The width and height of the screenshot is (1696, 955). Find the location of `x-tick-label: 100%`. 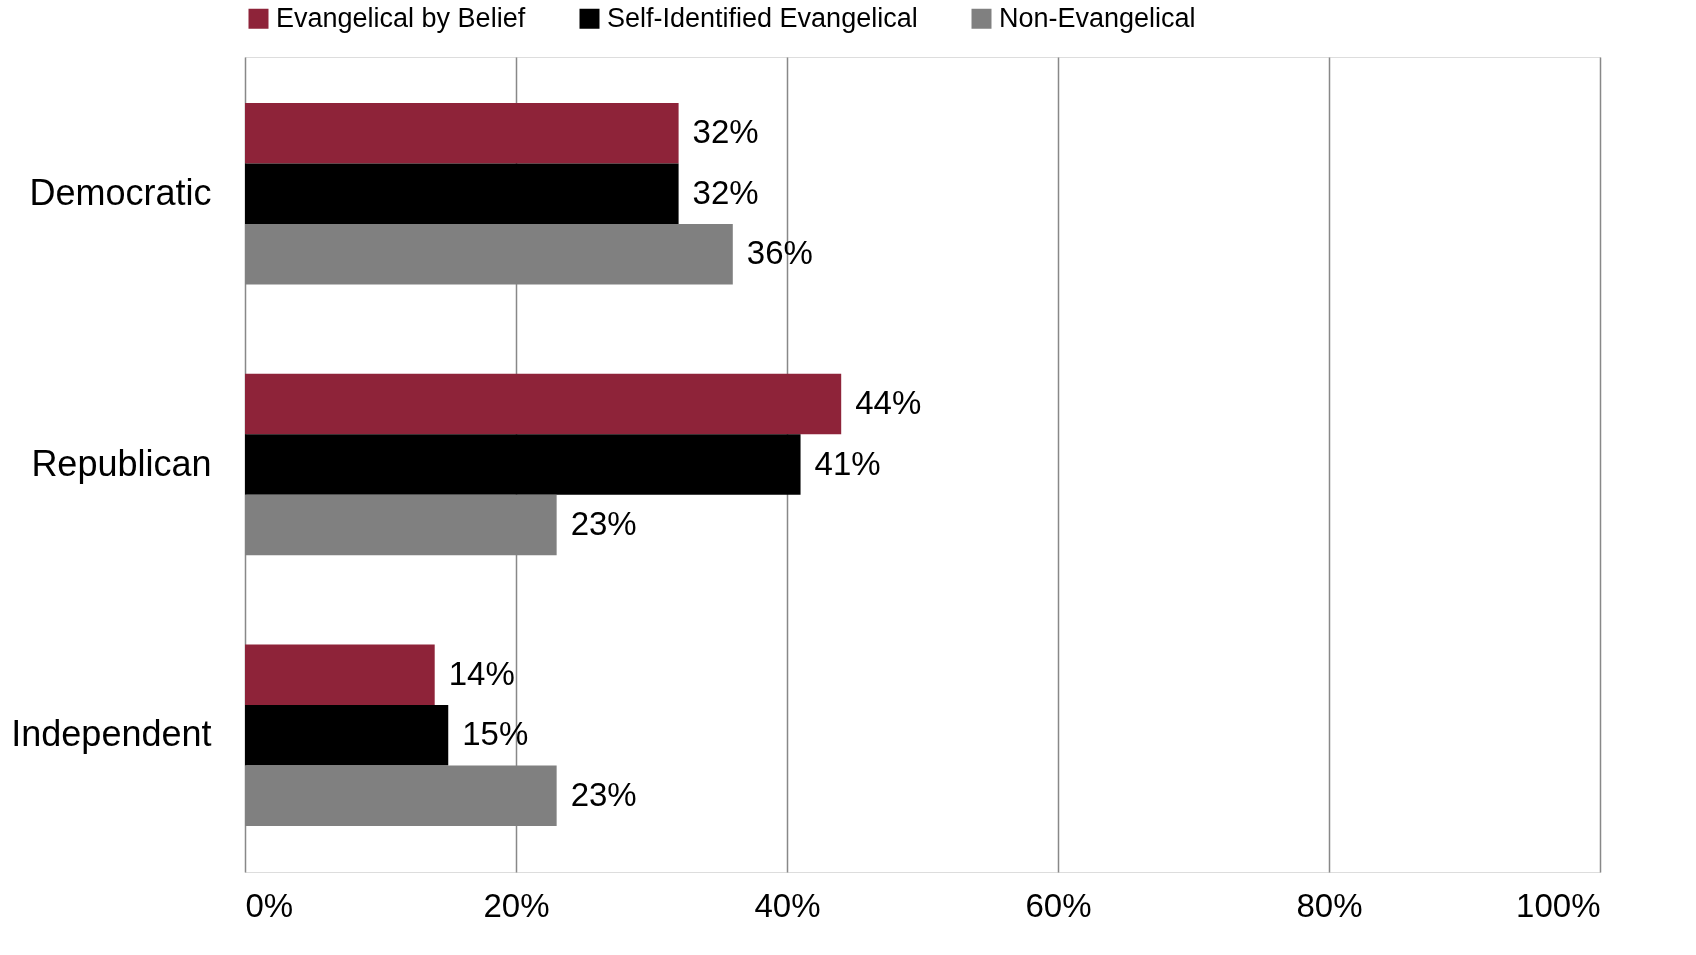

x-tick-label: 100% is located at coordinates (1558, 905).